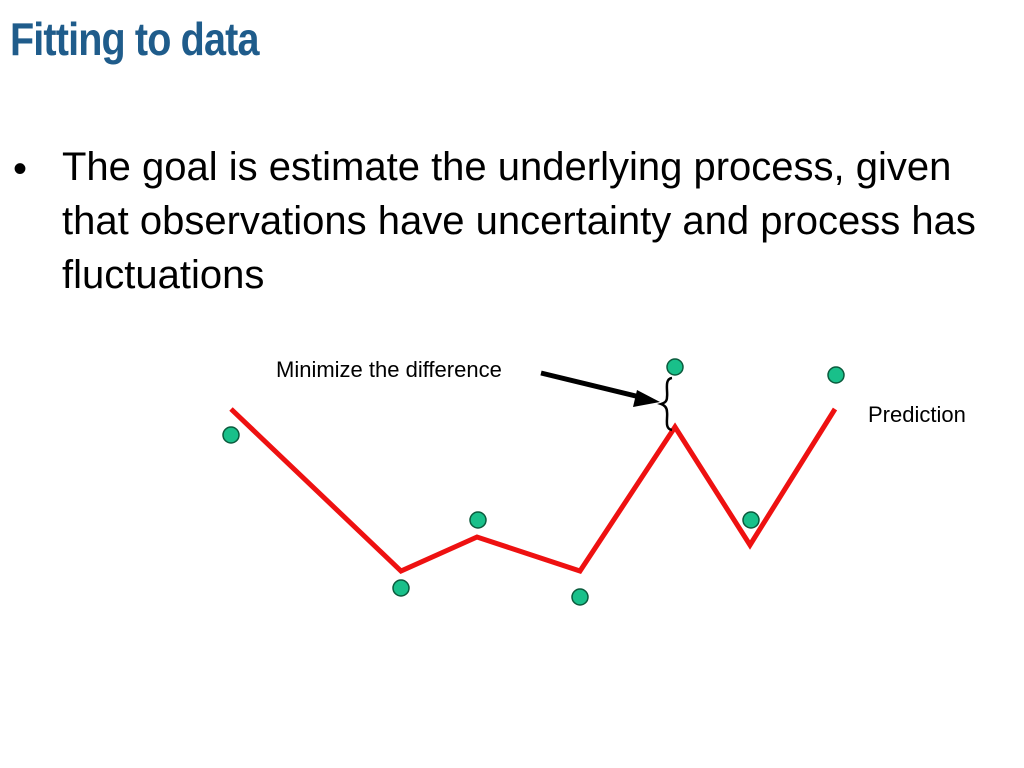 The width and height of the screenshot is (1024, 768). Describe the element at coordinates (665, 404) in the screenshot. I see `difference-brace` at that location.